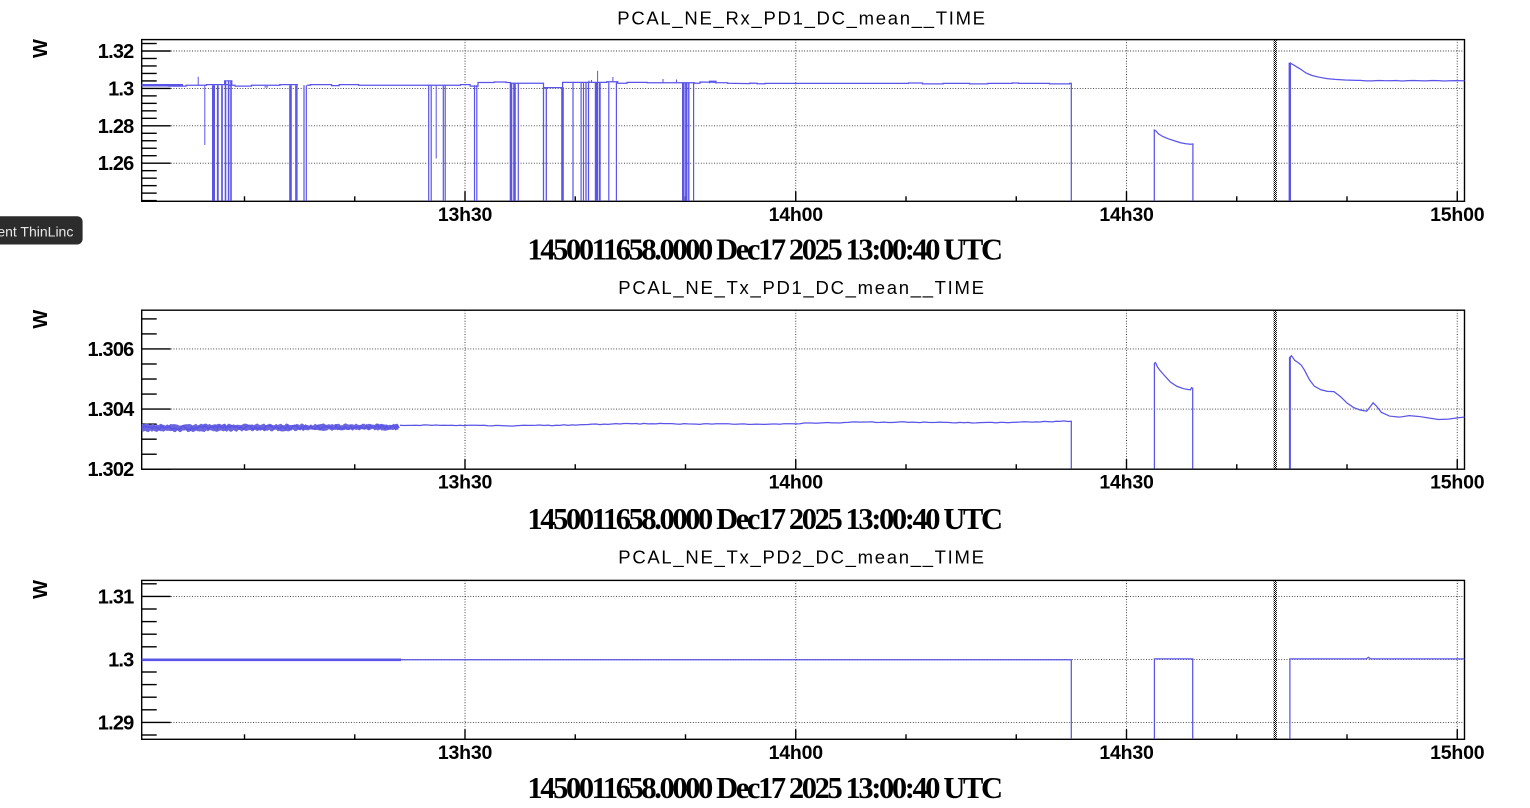 This screenshot has width=1530, height=808. Describe the element at coordinates (110, 350) in the screenshot. I see `svg-text: 1.306` at that location.